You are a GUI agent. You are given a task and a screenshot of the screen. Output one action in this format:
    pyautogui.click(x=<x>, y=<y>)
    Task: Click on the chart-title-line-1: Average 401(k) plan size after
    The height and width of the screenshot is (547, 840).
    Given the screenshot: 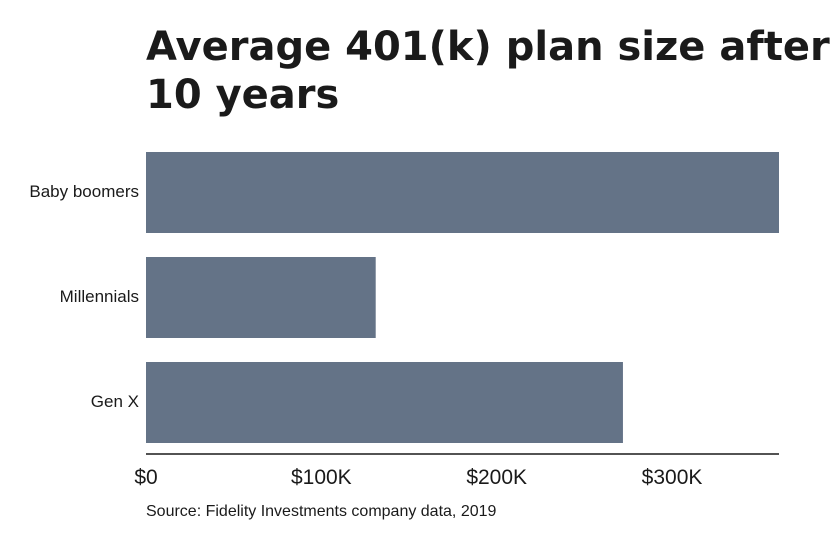 What is the action you would take?
    pyautogui.click(x=488, y=47)
    